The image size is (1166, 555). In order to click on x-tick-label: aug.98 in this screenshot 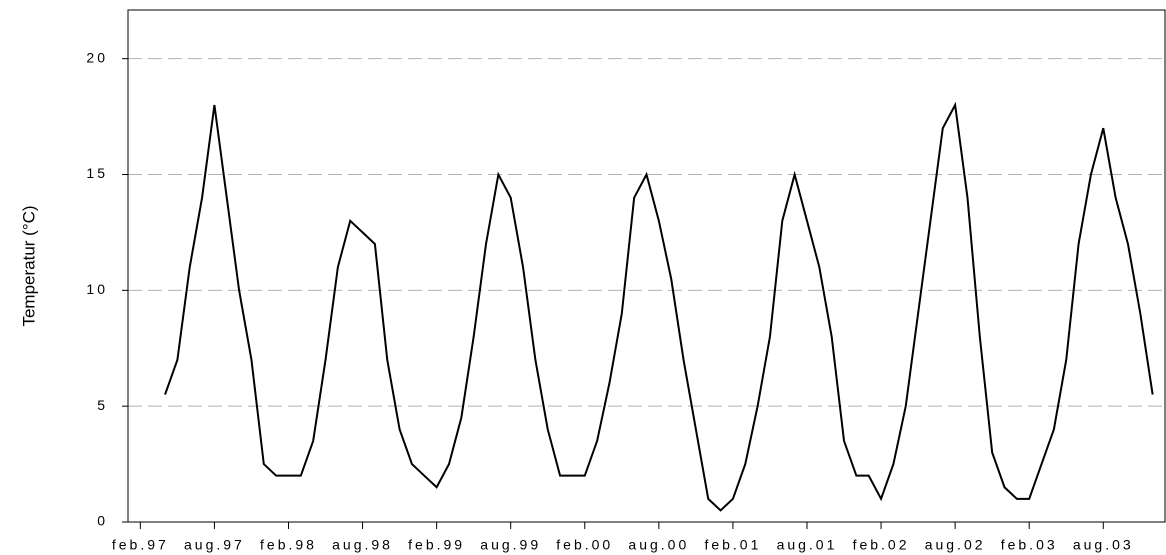, I will do `click(362, 545)`.